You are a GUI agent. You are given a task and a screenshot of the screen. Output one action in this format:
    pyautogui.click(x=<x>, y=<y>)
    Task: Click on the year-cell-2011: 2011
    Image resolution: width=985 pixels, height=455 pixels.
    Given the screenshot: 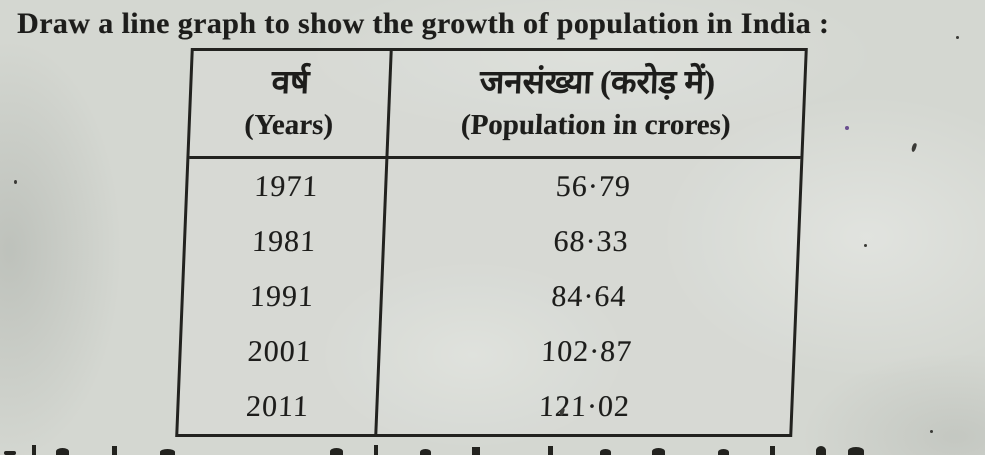 What is the action you would take?
    pyautogui.click(x=279, y=406)
    